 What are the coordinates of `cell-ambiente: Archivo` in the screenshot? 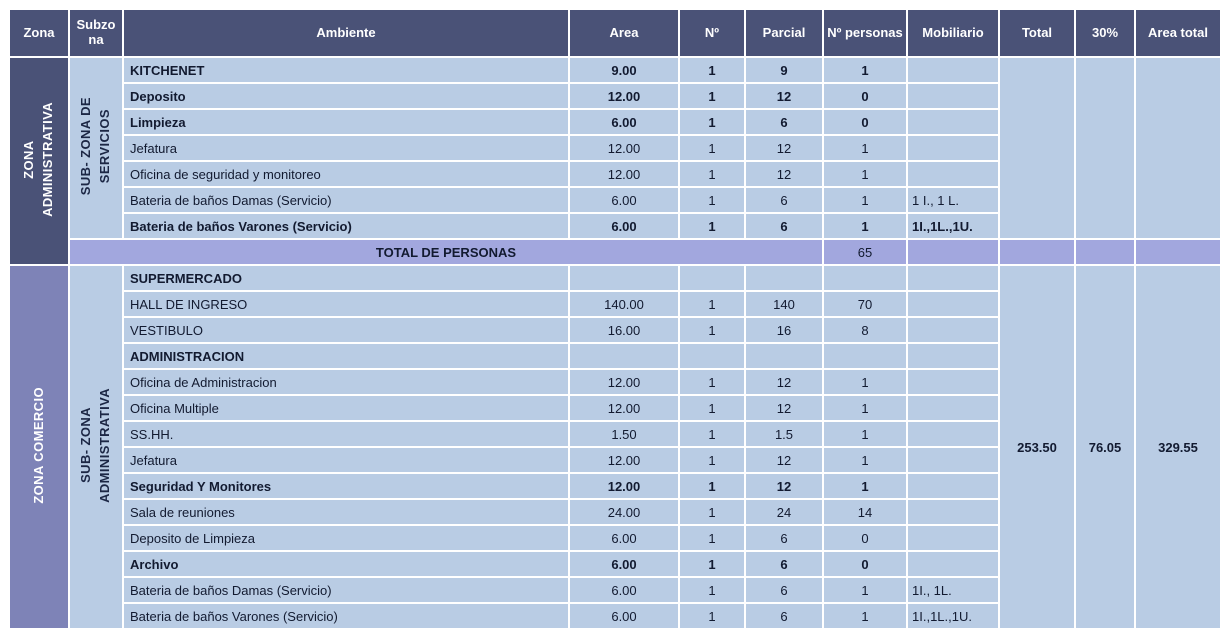 It's located at (346, 564).